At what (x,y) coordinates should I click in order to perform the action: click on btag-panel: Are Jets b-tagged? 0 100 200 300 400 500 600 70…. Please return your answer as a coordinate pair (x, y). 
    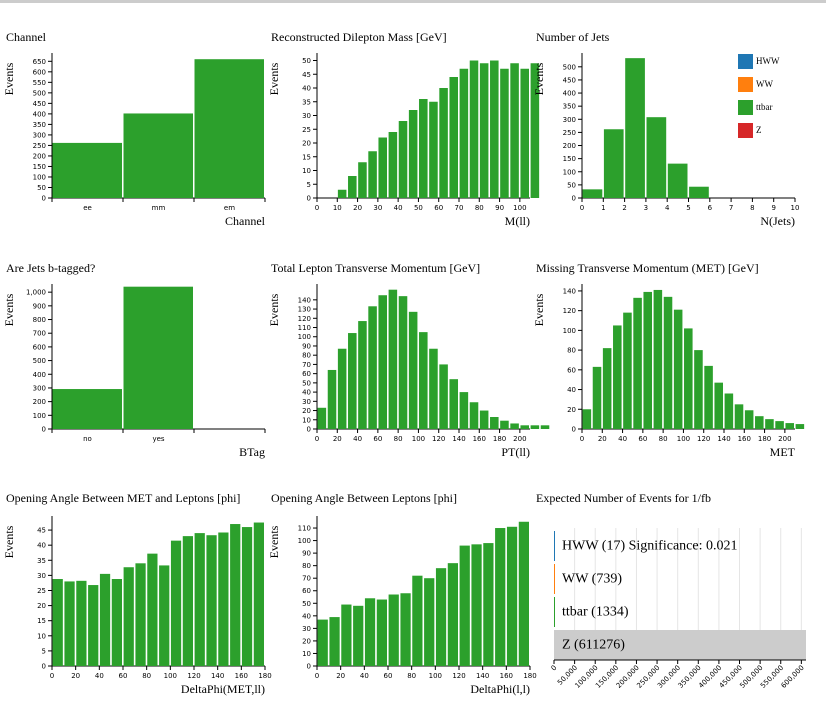
    Looking at the image, I should click on (135, 361).